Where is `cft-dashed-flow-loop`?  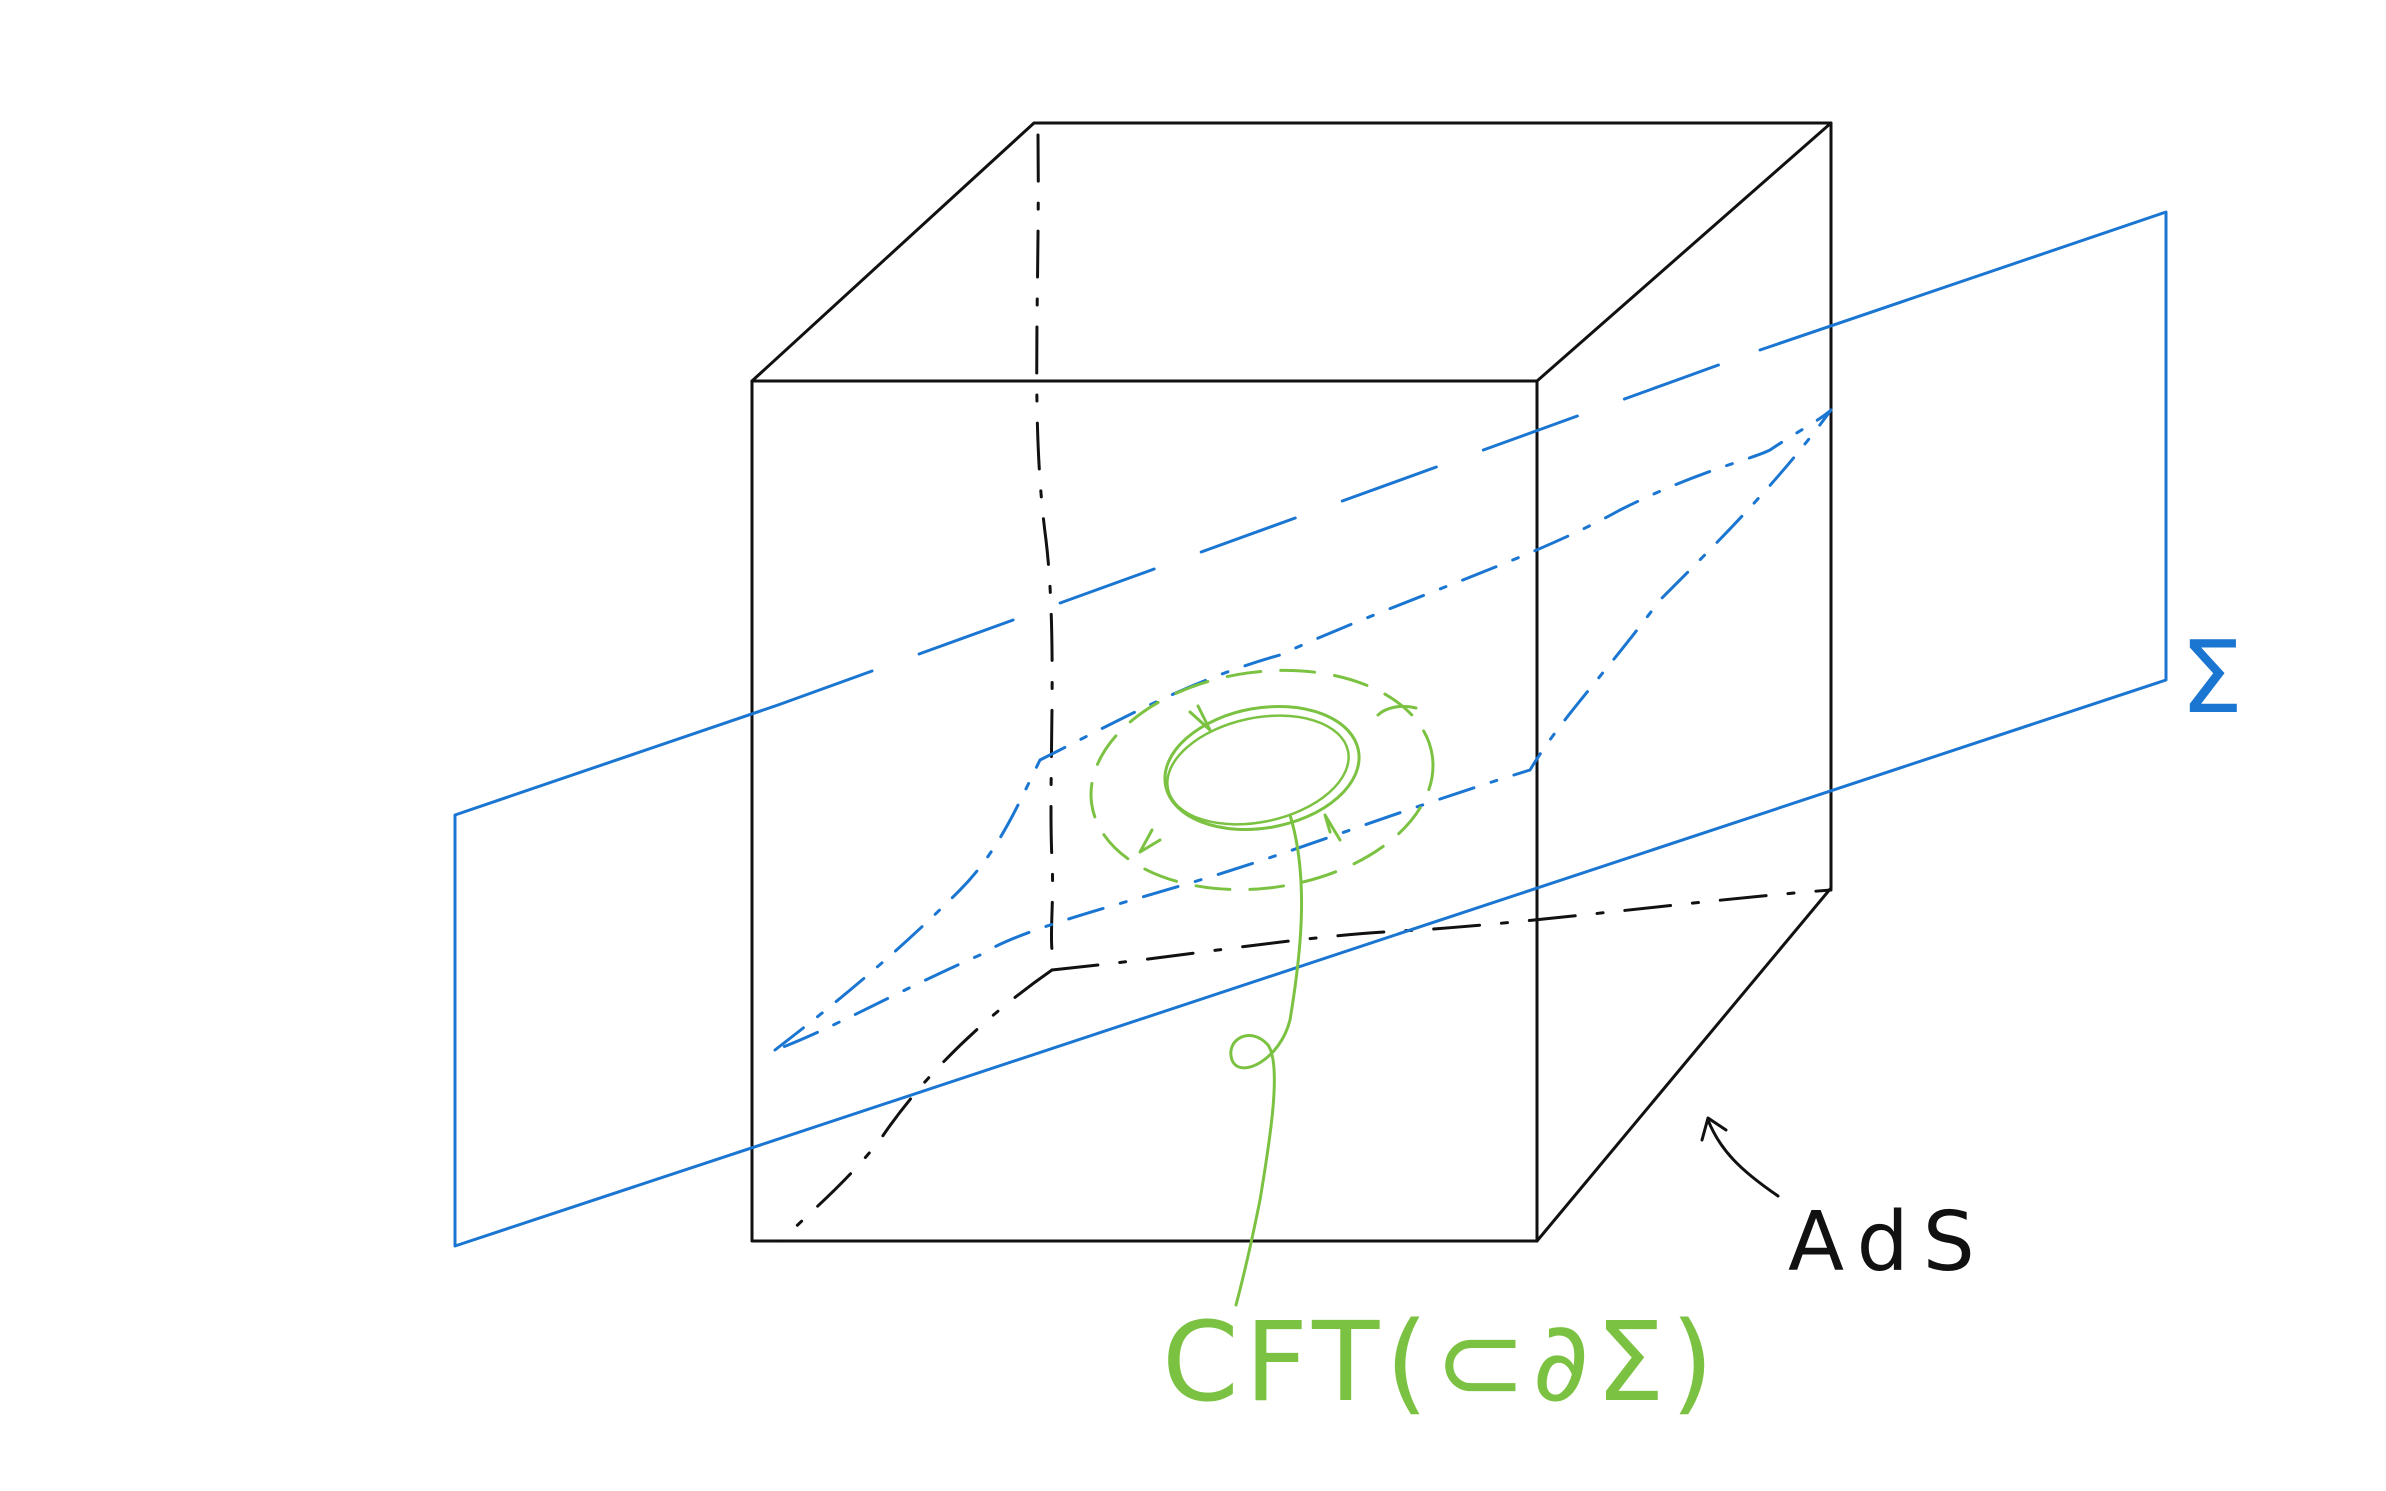
cft-dashed-flow-loop is located at coordinates (1262, 780).